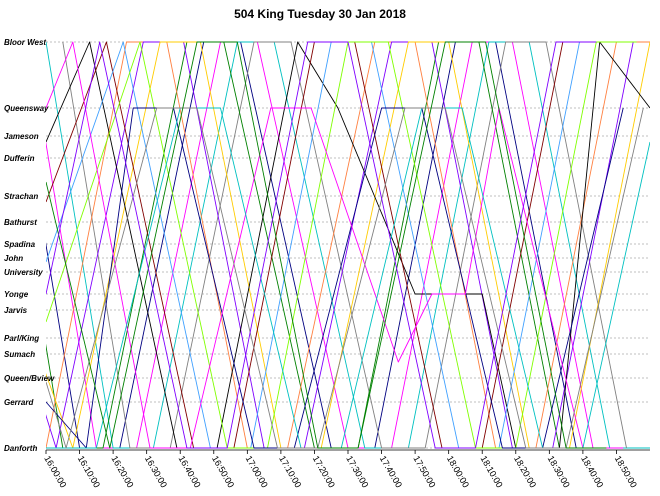 This screenshot has width=660, height=496. What do you see at coordinates (189, 471) in the screenshot?
I see `x-tick-label: 16:40:00` at bounding box center [189, 471].